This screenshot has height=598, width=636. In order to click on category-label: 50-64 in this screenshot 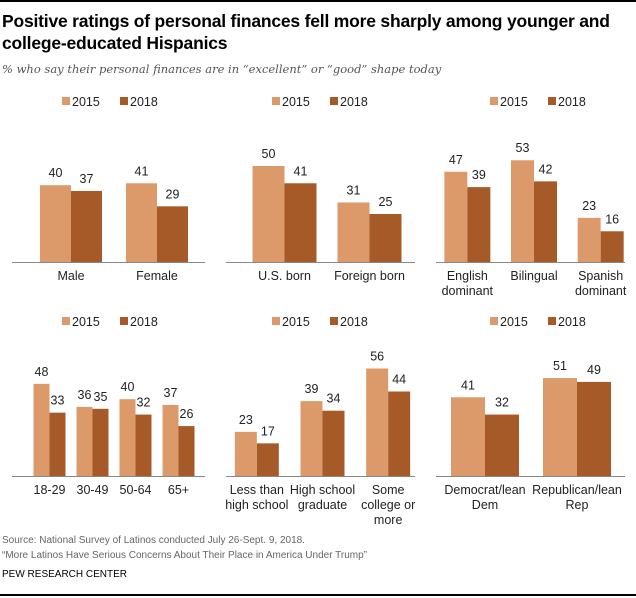, I will do `click(136, 490)`.